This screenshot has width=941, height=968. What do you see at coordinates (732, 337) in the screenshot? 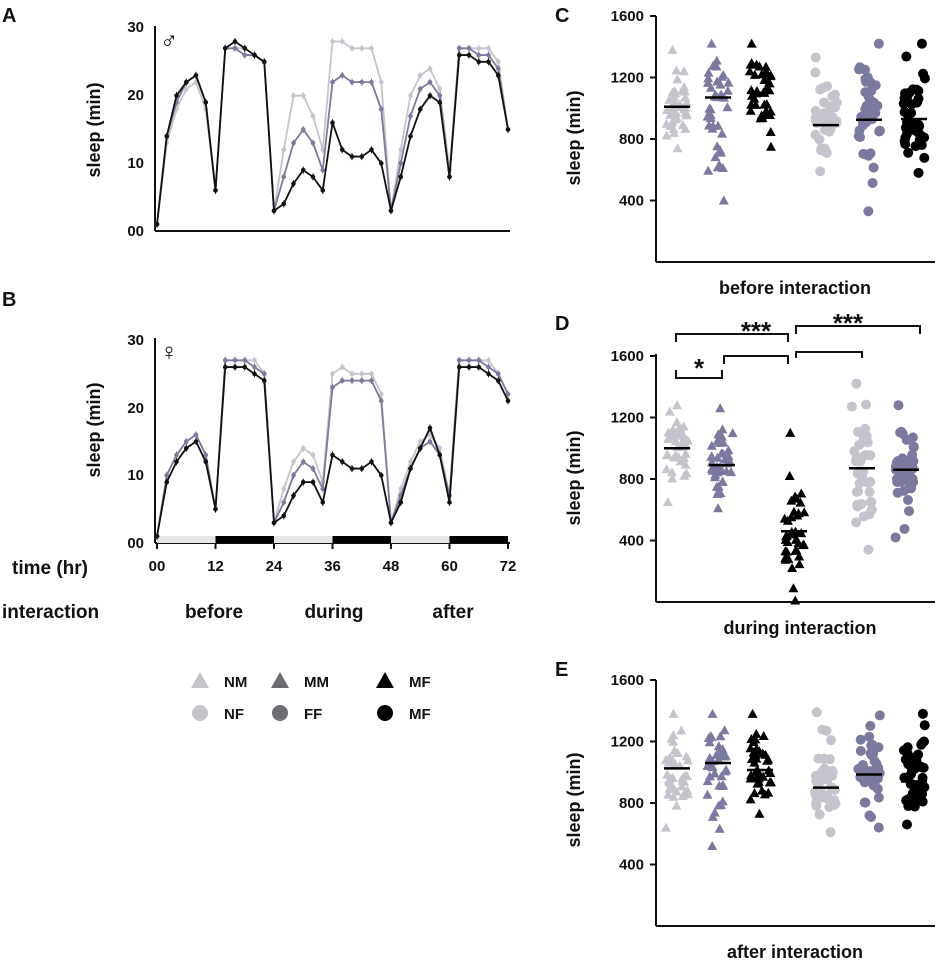
I see `bracket-nm-mf` at bounding box center [732, 337].